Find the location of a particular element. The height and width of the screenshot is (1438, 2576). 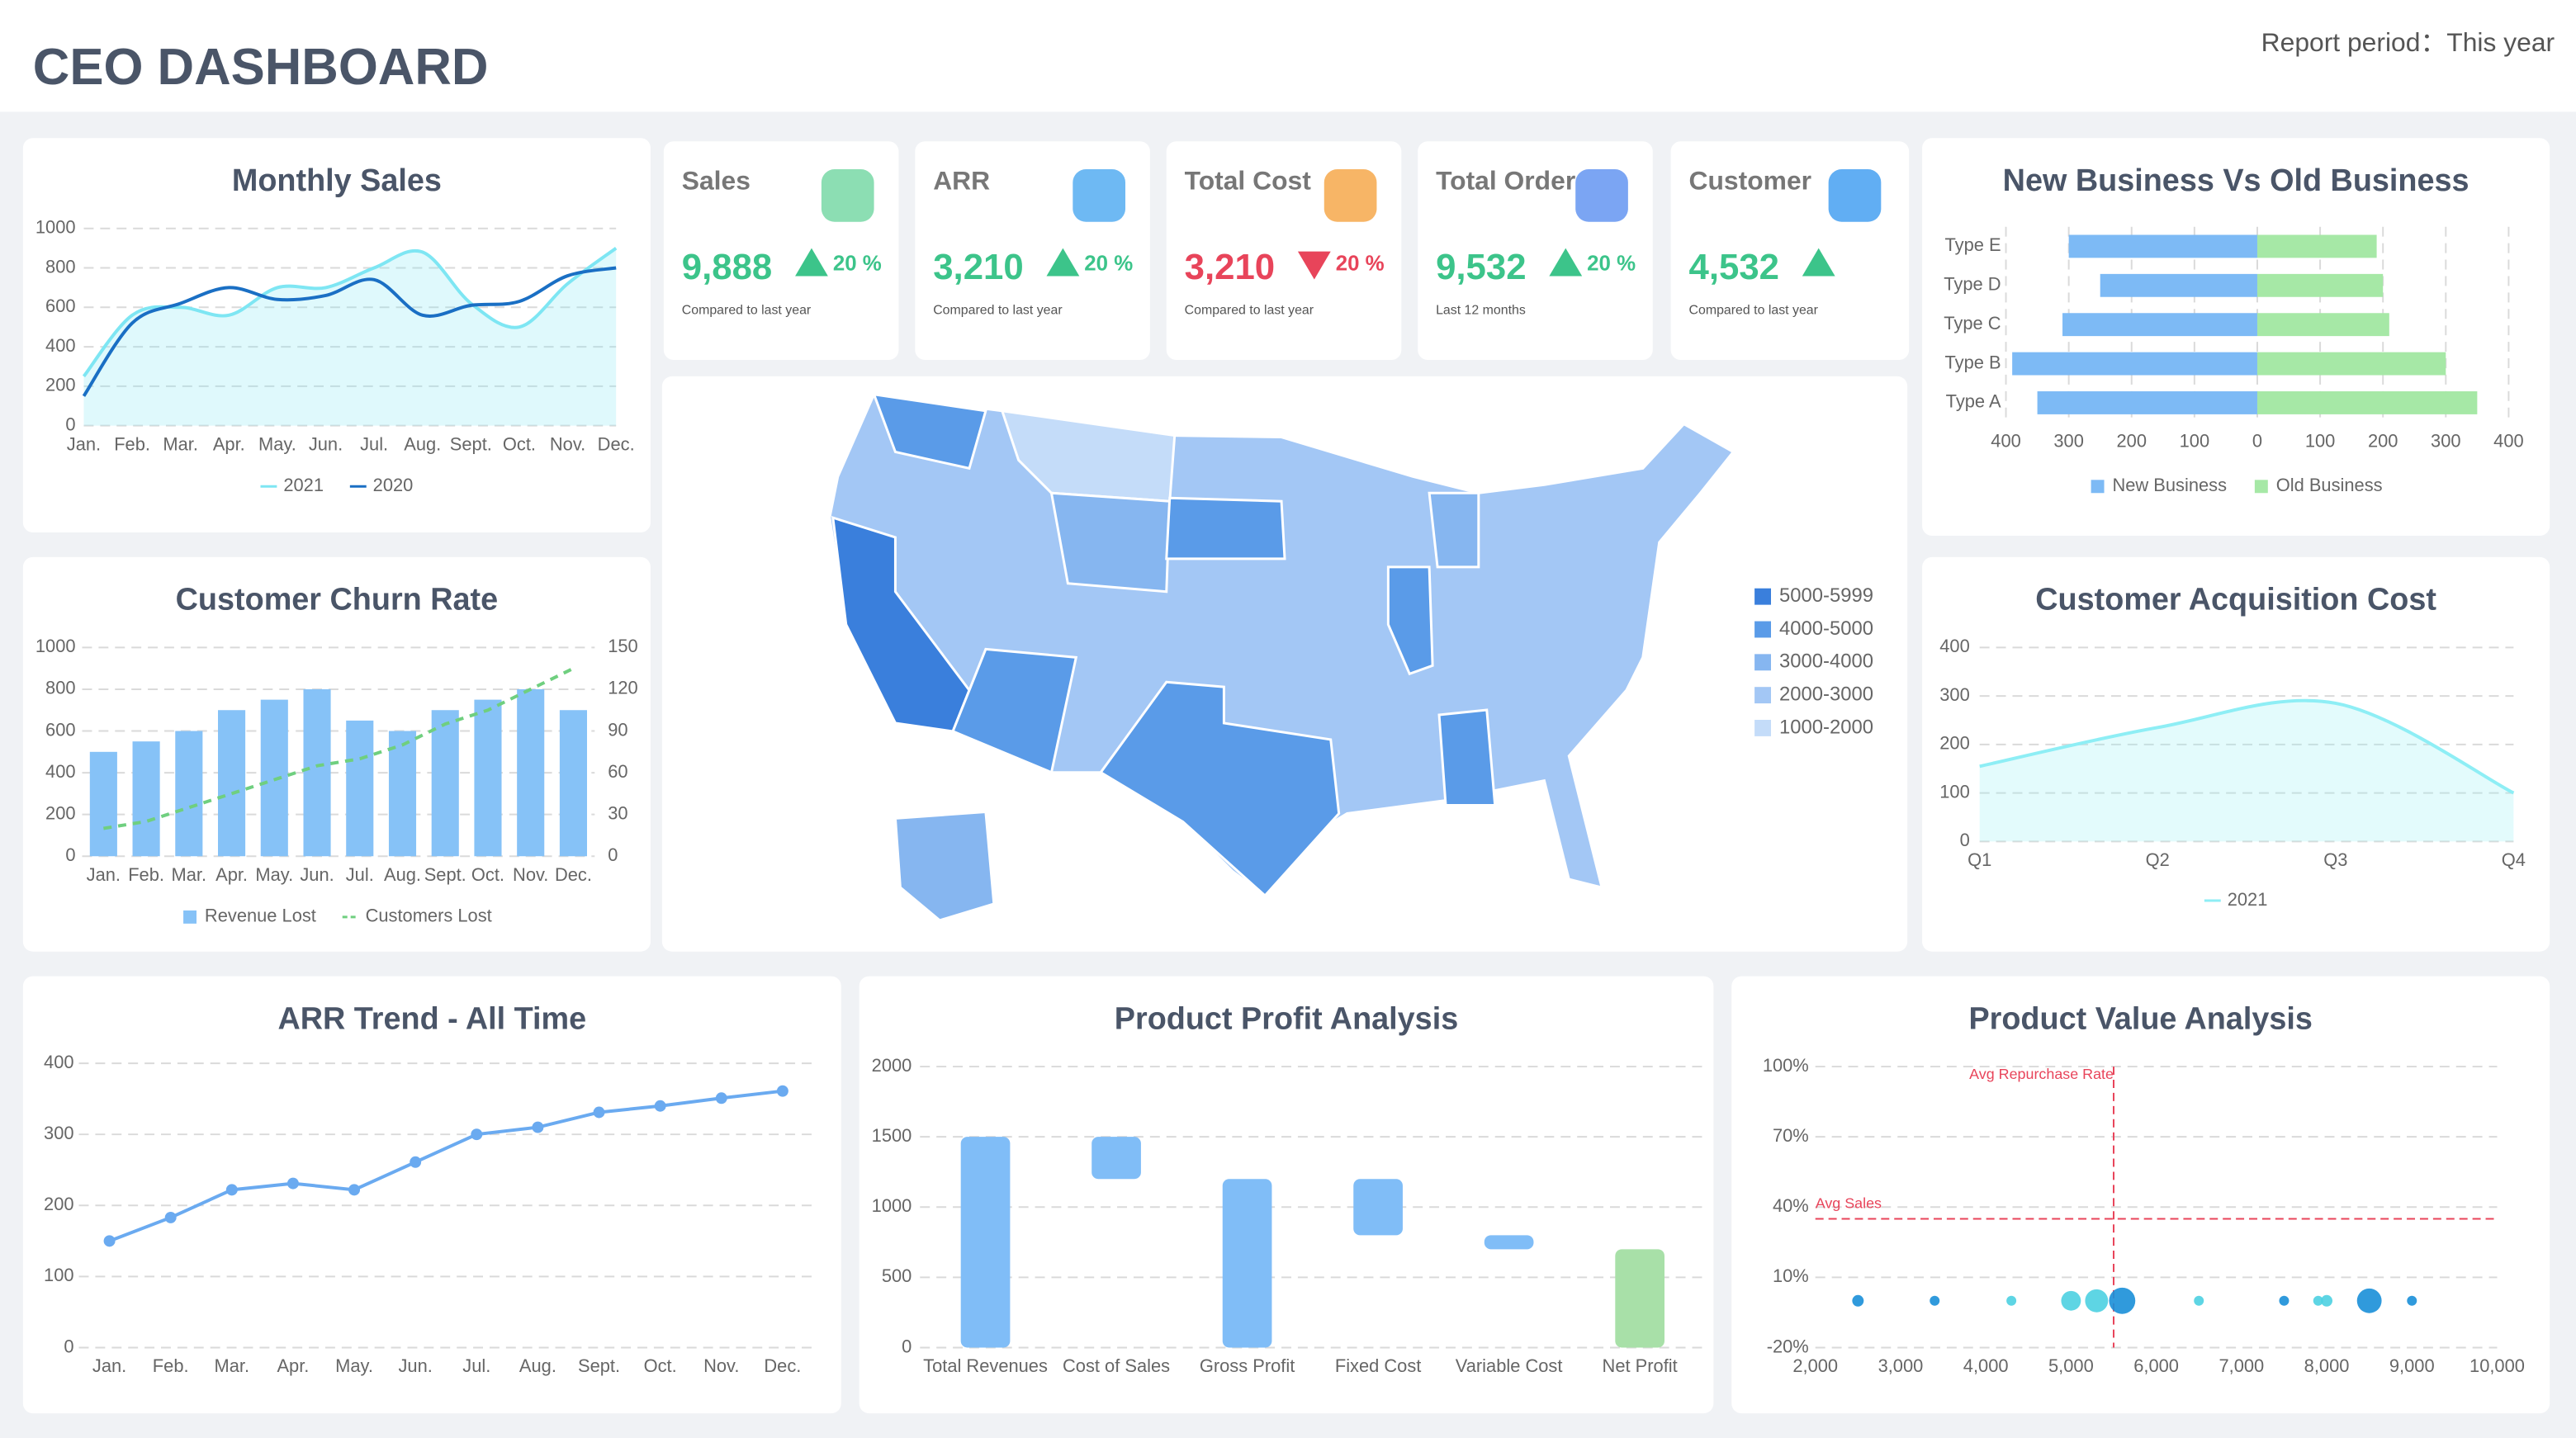

x-tick-label: 4,000 is located at coordinates (1986, 1365).